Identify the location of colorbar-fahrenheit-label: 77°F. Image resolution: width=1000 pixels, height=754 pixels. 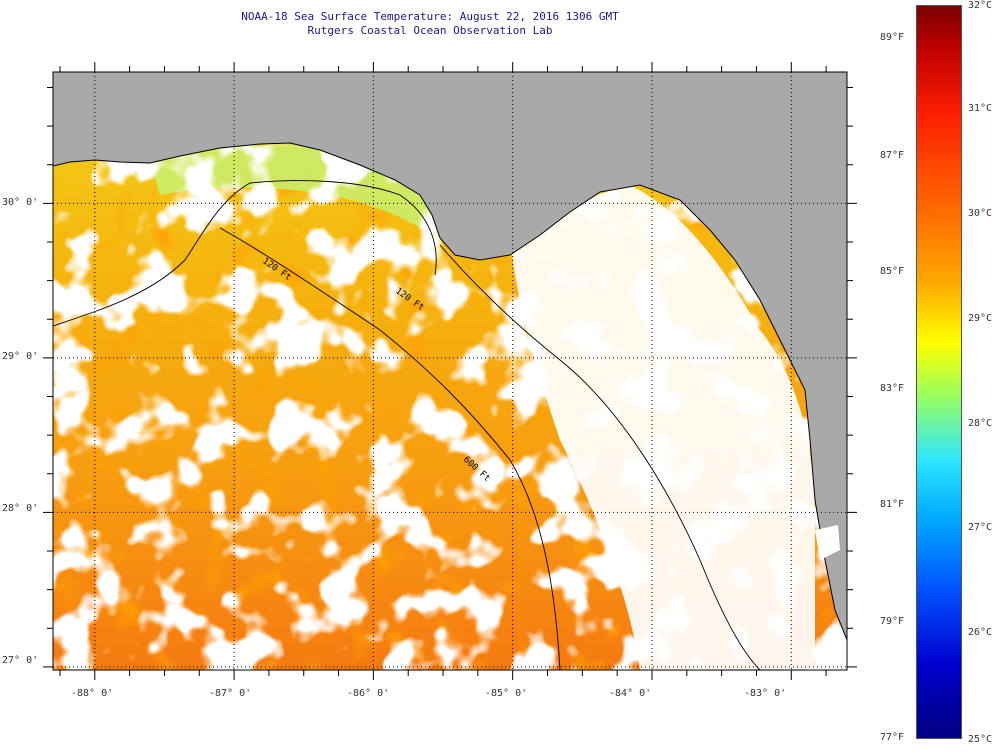
(892, 737).